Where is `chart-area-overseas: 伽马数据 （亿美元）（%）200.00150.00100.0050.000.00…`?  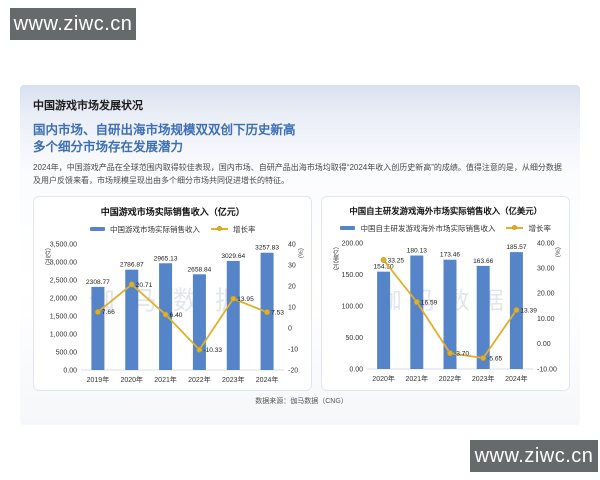 chart-area-overseas: 伽马数据 （亿美元）（%）200.00150.00100.0050.000.00… is located at coordinates (445, 310).